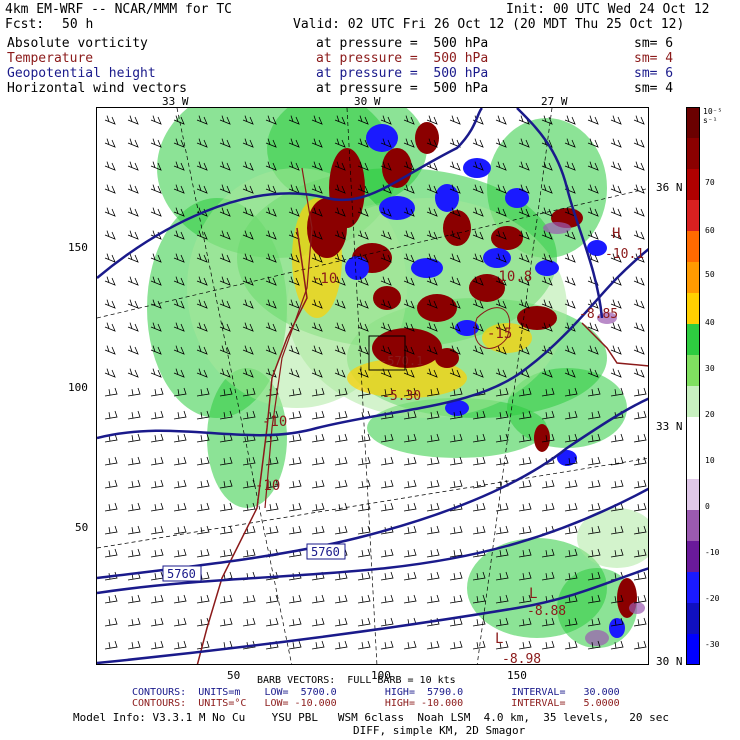  I want to click on colorbar-swatch, so click(693, 464).